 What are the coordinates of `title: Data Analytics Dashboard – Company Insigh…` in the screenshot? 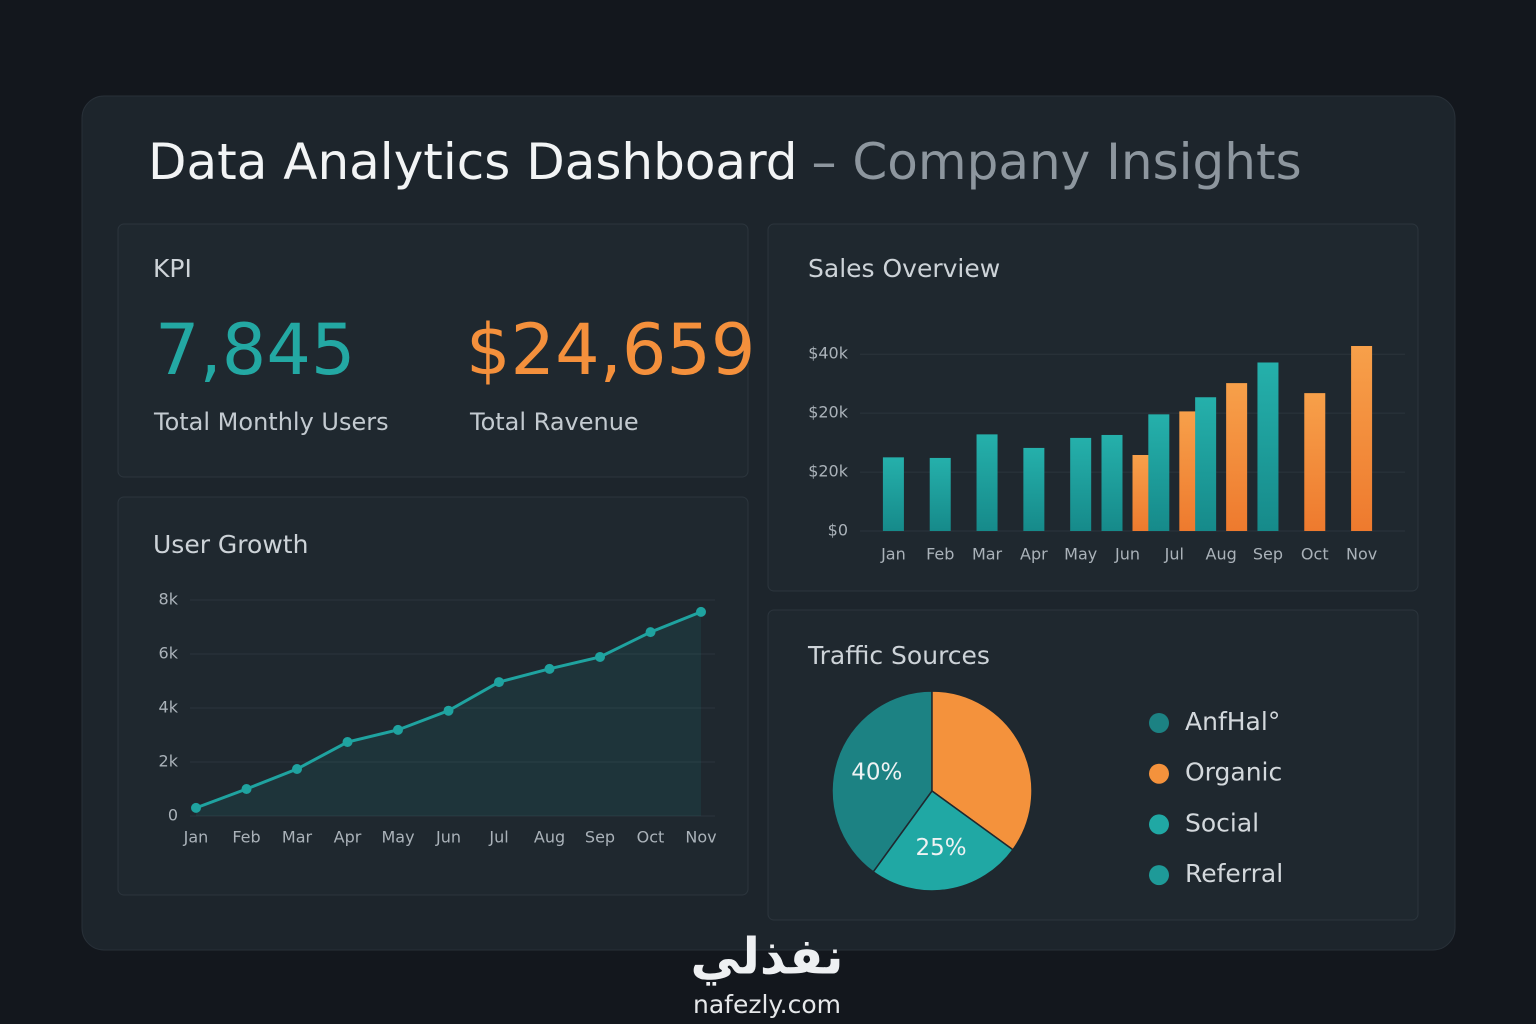 It's located at (725, 162).